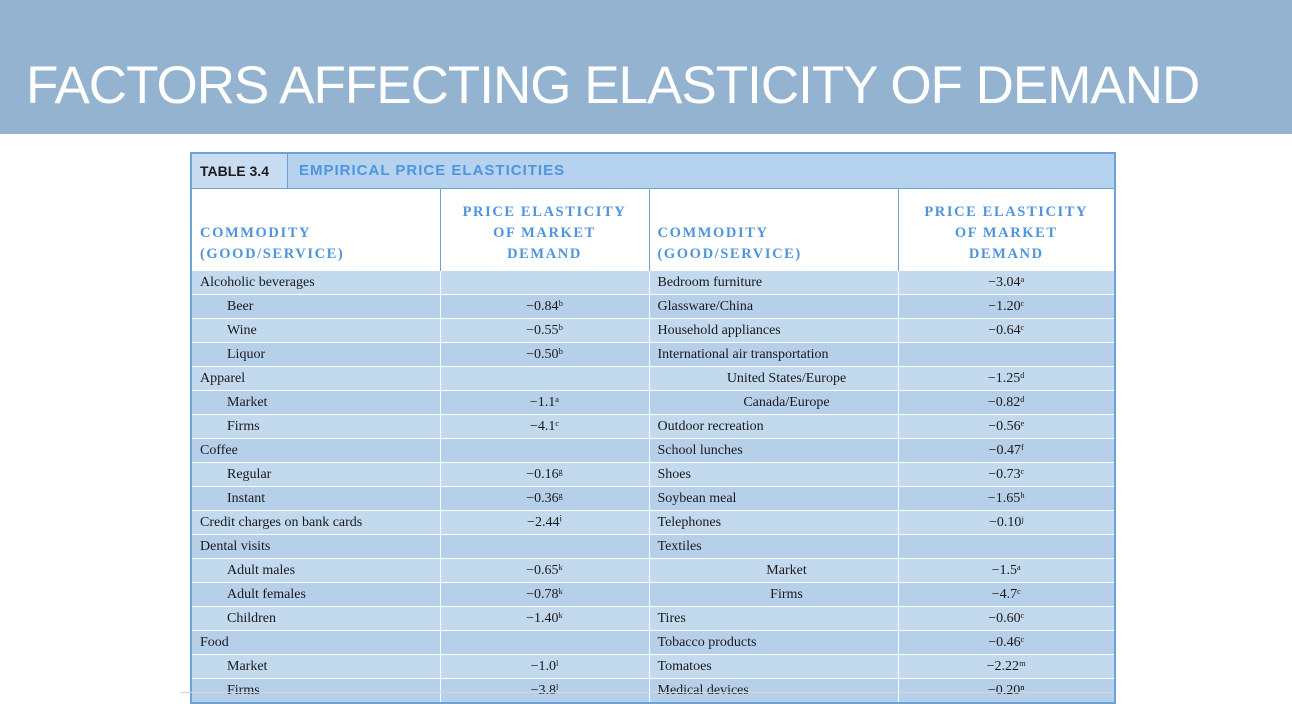 This screenshot has height=704, width=1292. What do you see at coordinates (1005, 570) in the screenshot?
I see `elasticity-cell: −1.5ᵃ` at bounding box center [1005, 570].